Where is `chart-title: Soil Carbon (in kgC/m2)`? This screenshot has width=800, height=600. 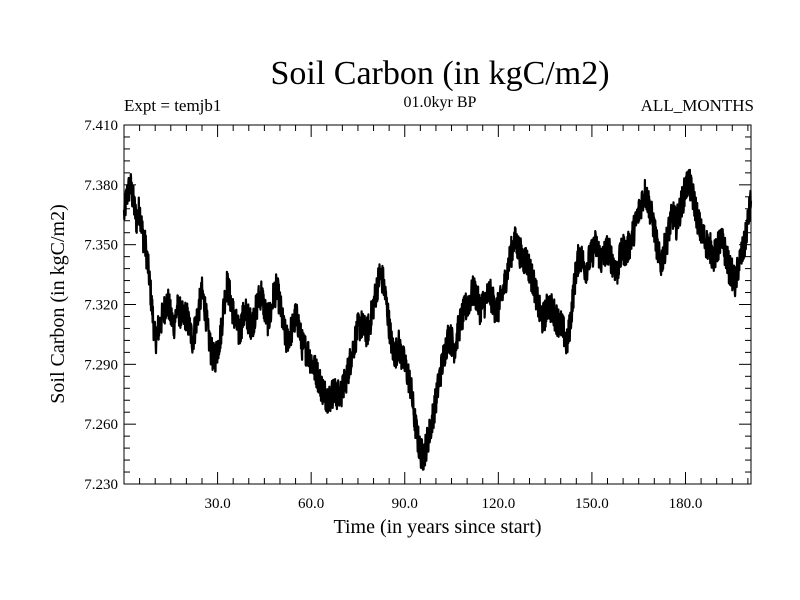 chart-title: Soil Carbon (in kgC/m2) is located at coordinates (440, 73).